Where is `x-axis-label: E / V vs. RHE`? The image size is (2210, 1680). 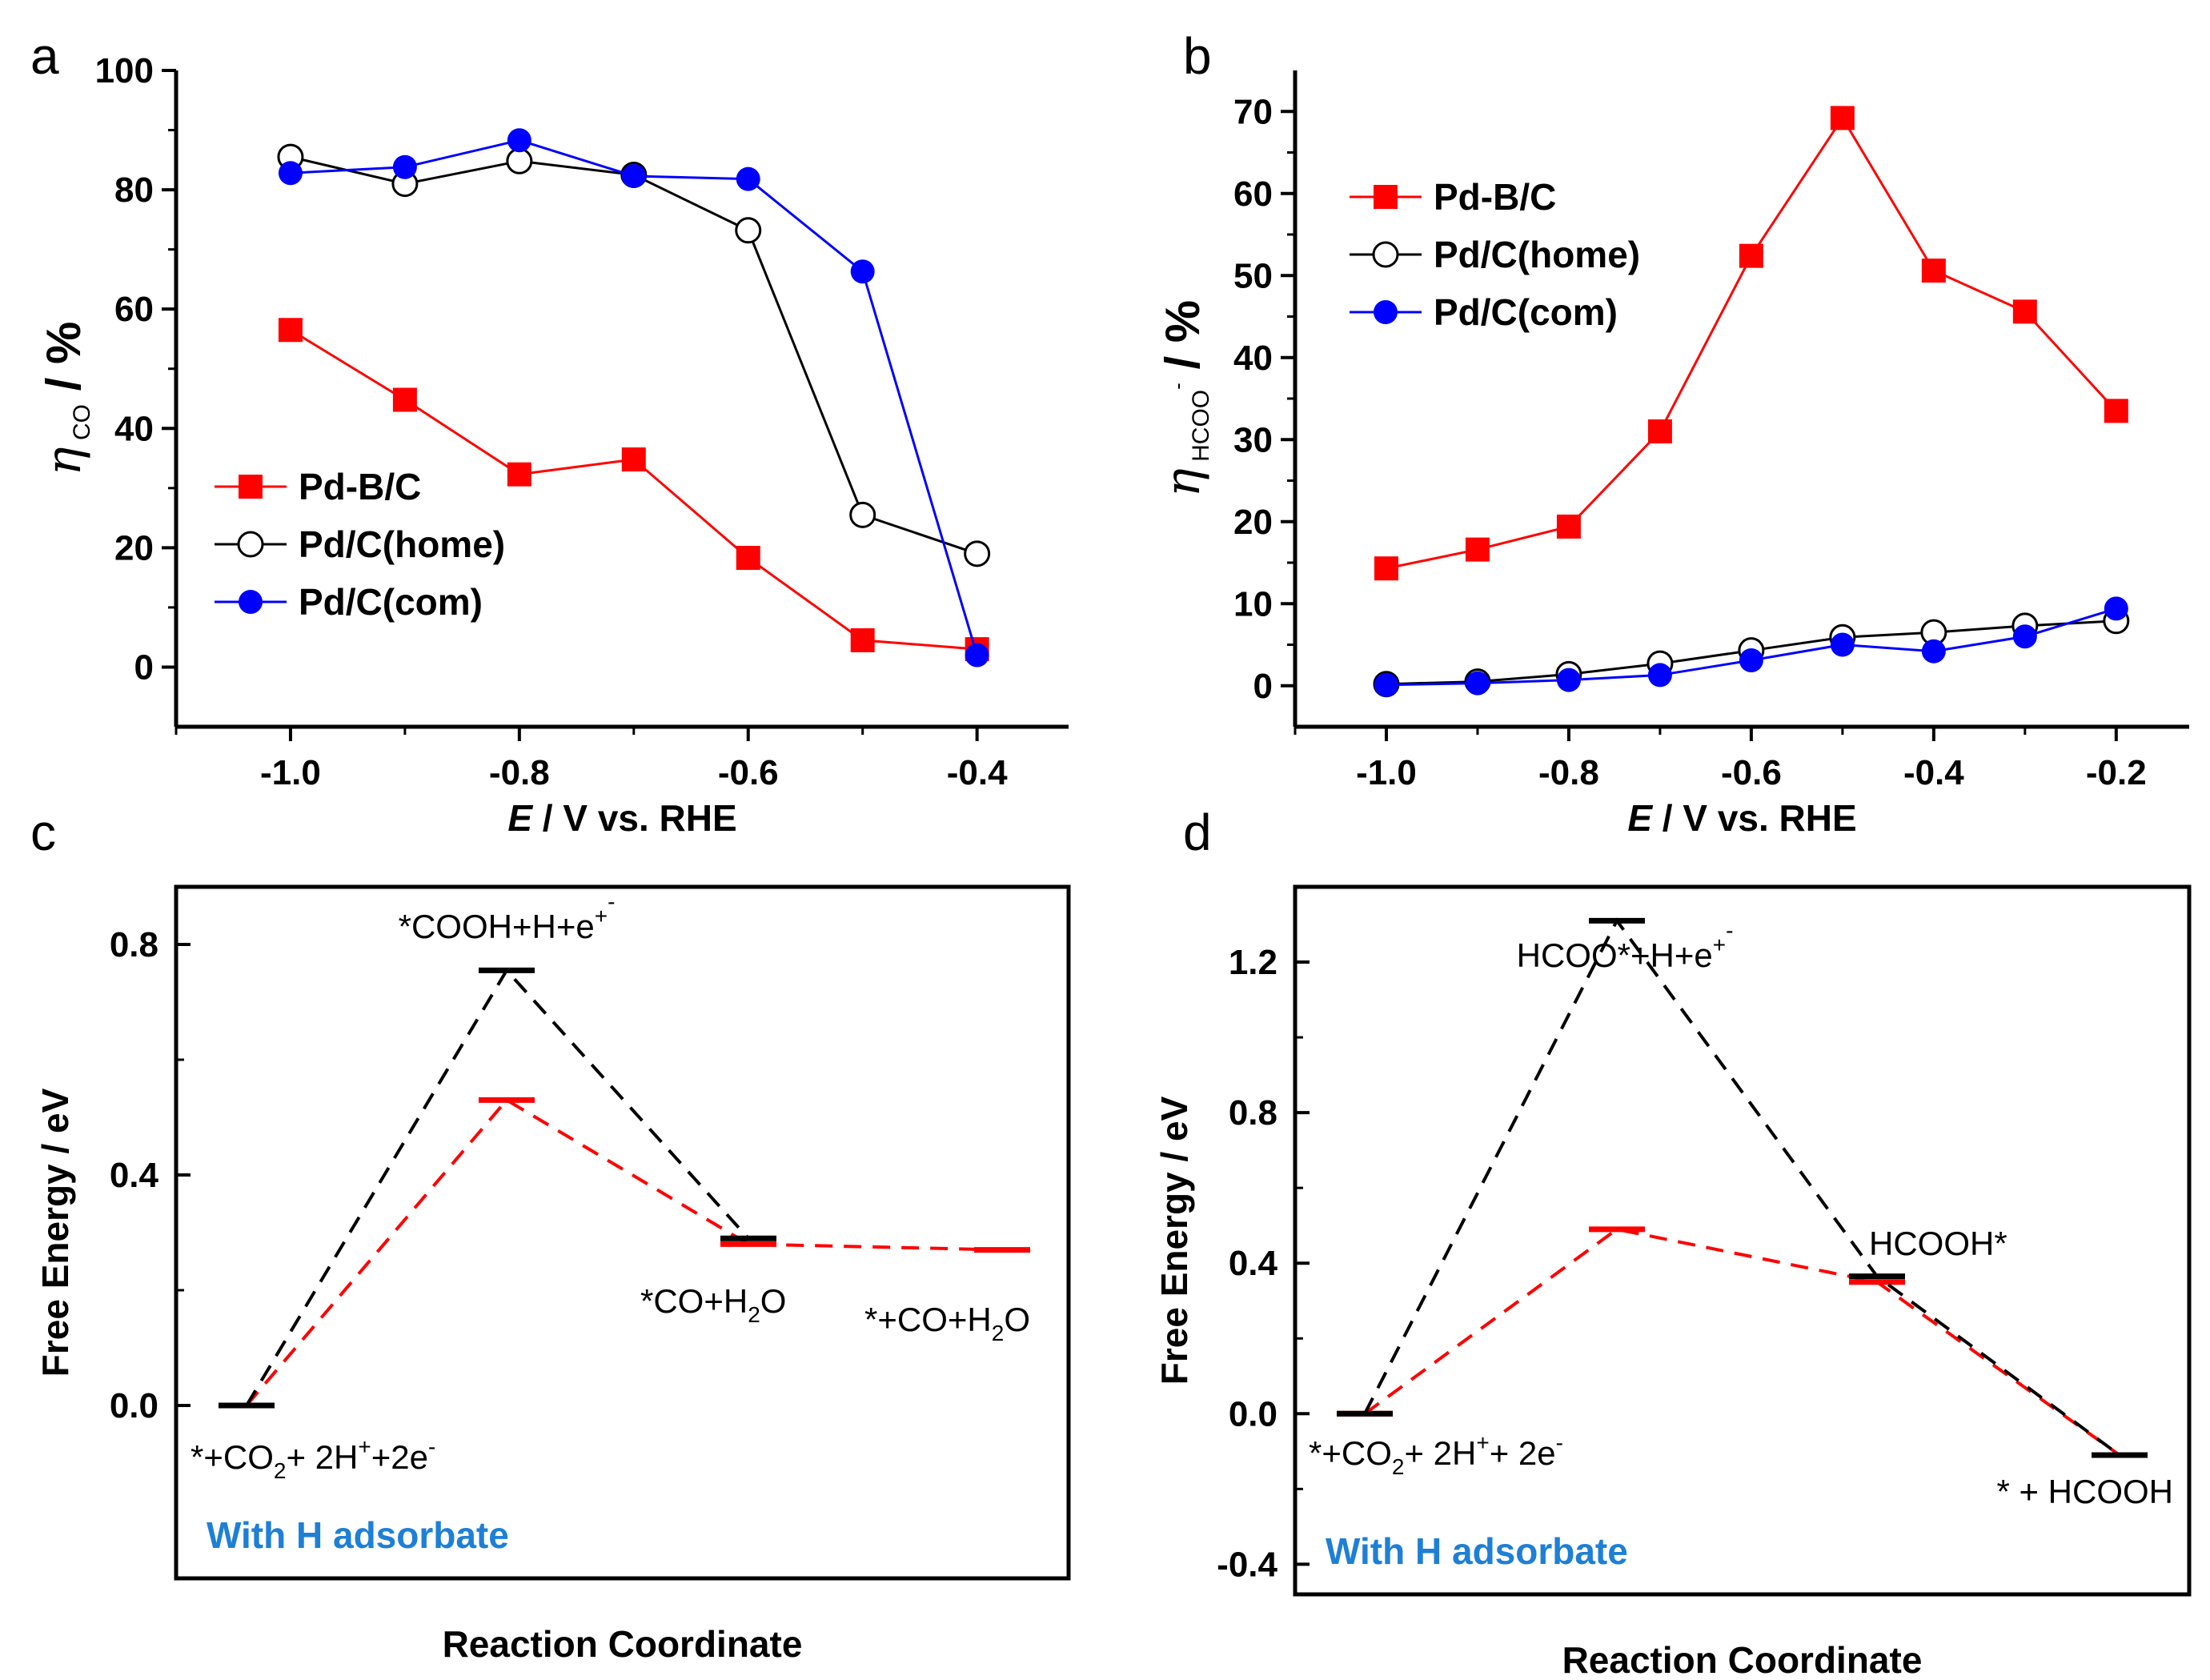 x-axis-label: E / V vs. RHE is located at coordinates (1741, 818).